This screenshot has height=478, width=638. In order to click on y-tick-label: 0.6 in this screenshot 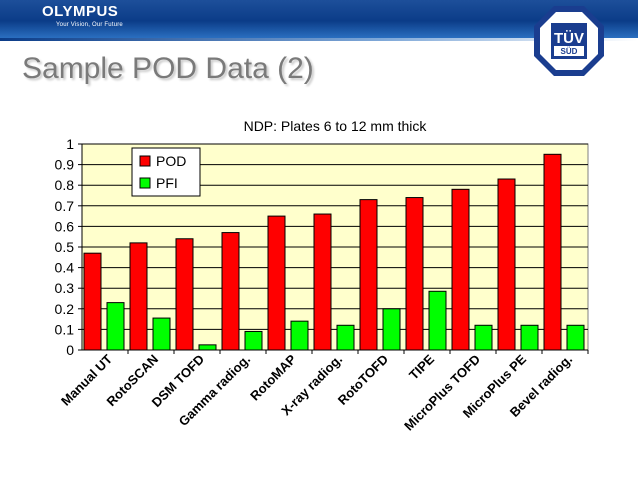, I will do `click(65, 226)`.